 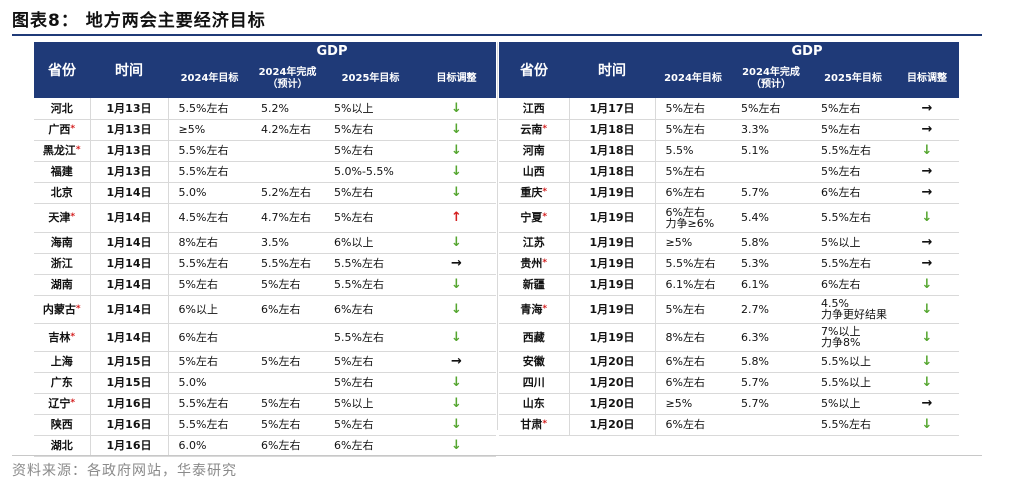 I want to click on table-row: 湖南 1月14日 5%左右 5%左右 5.5%左右 ↓, so click(x=265, y=285).